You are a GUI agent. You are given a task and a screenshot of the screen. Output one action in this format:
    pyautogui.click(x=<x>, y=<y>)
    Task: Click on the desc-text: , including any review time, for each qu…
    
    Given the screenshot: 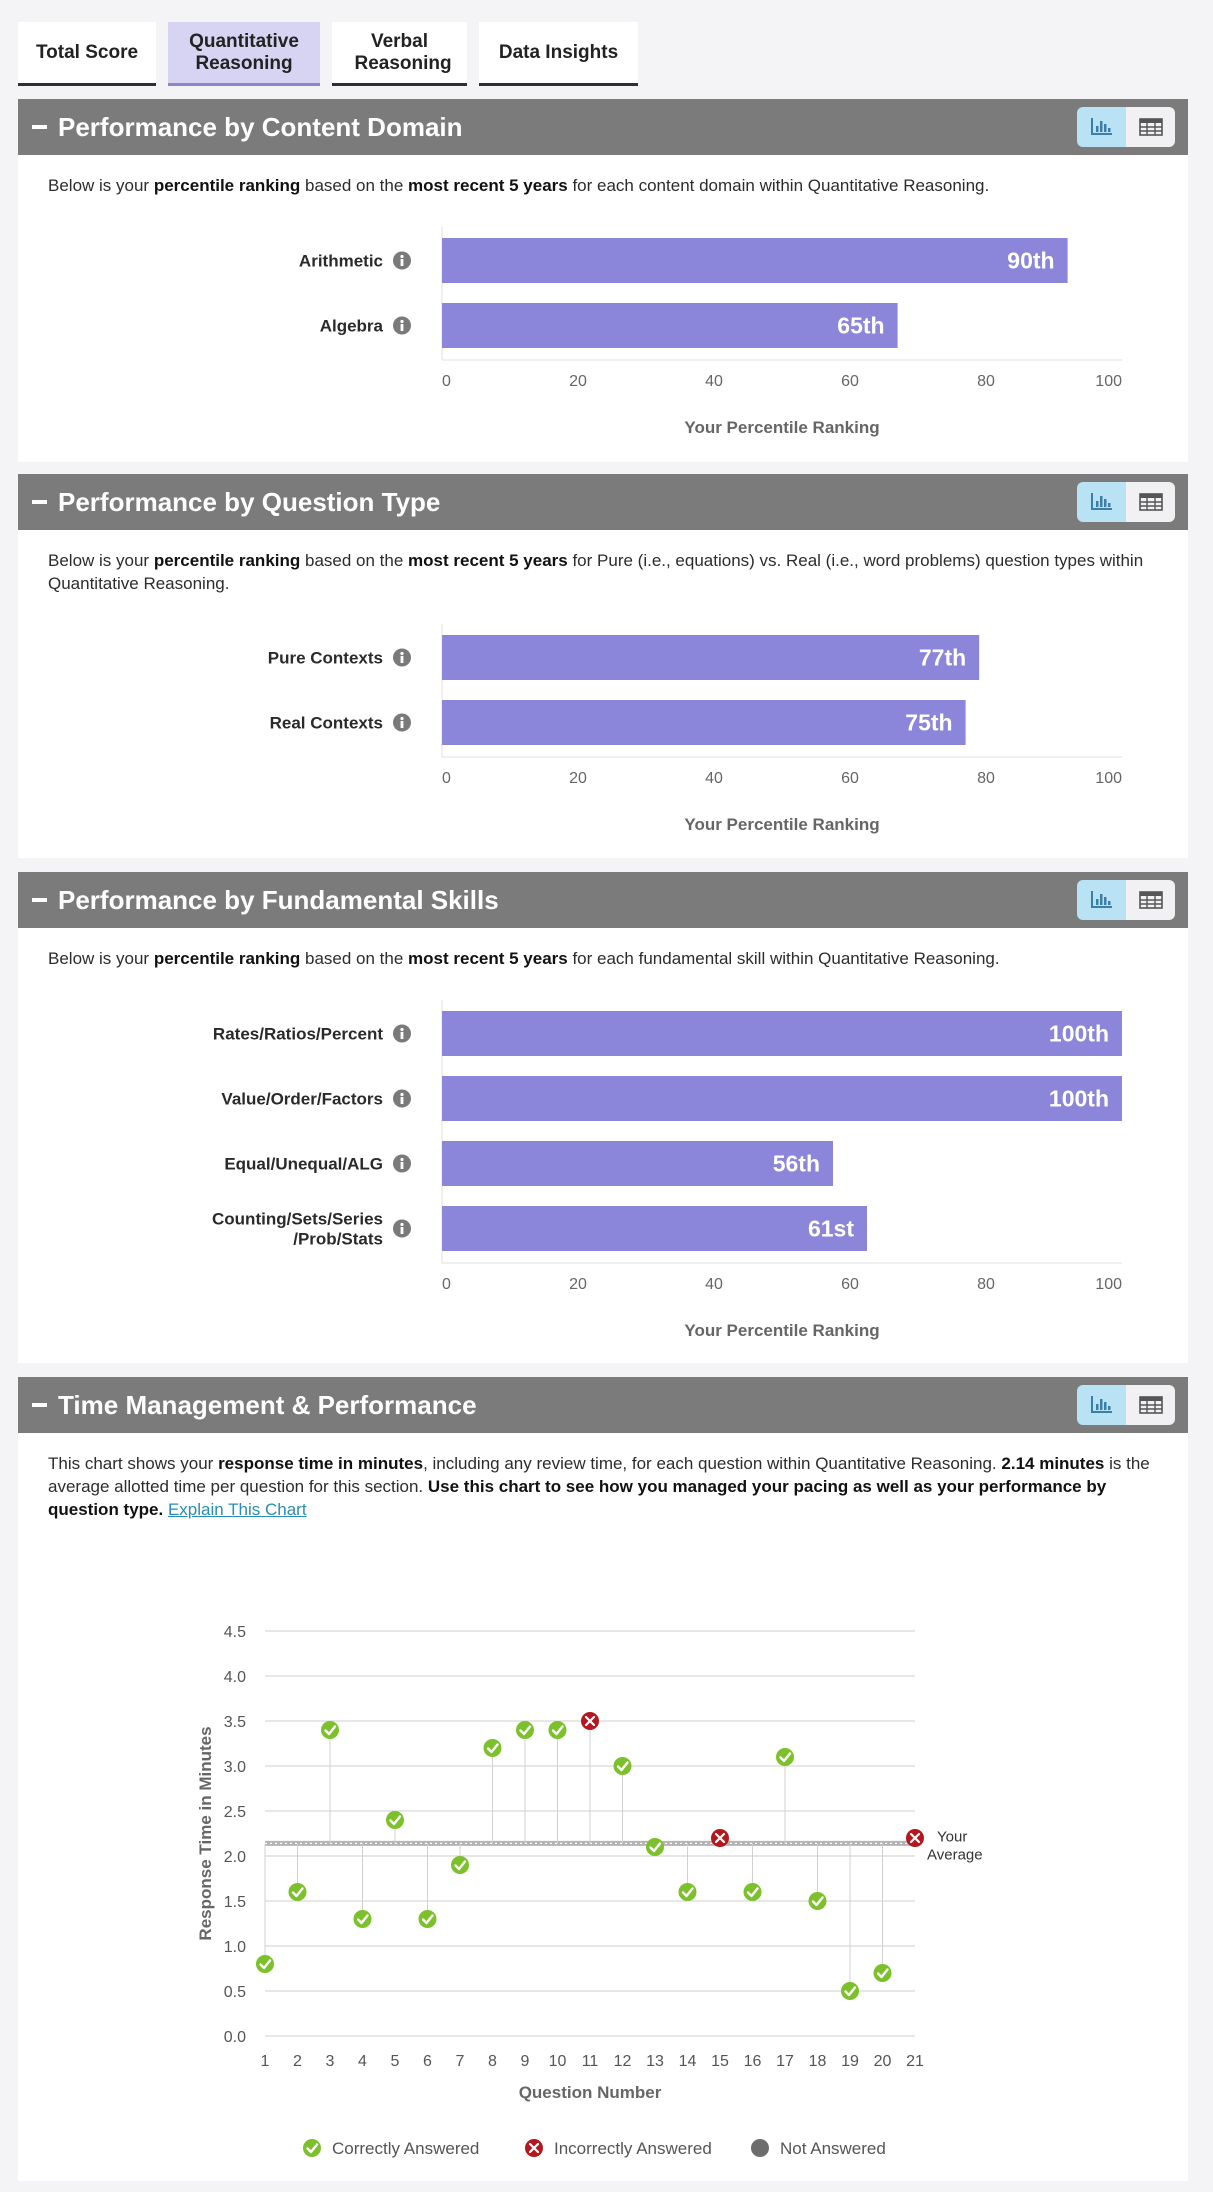 What is the action you would take?
    pyautogui.click(x=712, y=1463)
    